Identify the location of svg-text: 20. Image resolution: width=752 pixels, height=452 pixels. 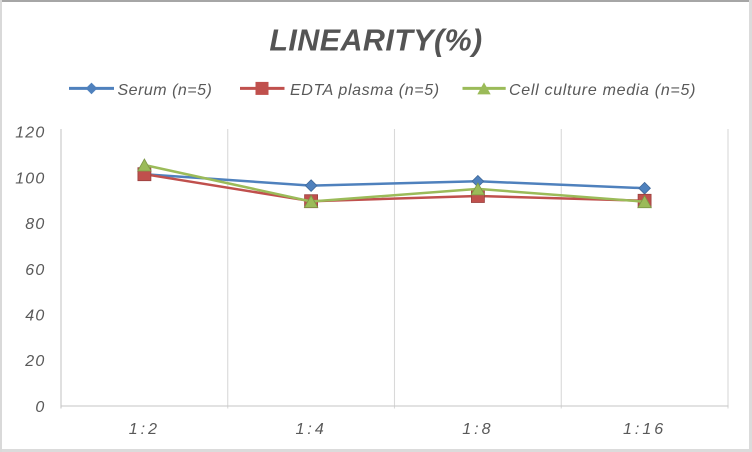
(34, 361).